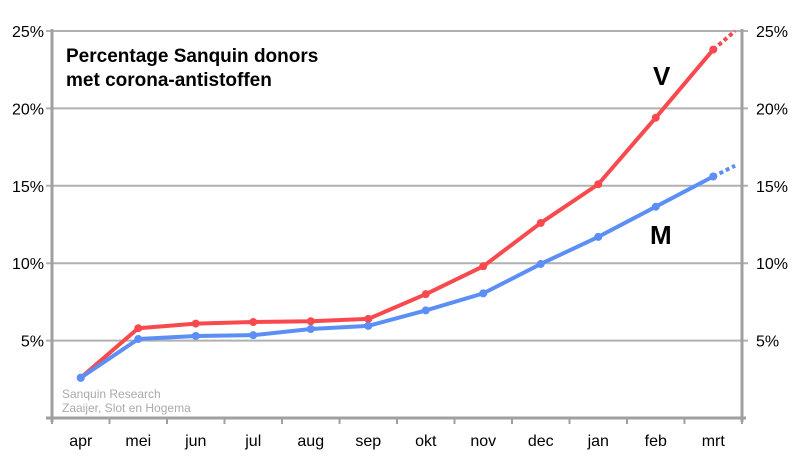  I want to click on y-tick-label-left: 5%, so click(32, 342).